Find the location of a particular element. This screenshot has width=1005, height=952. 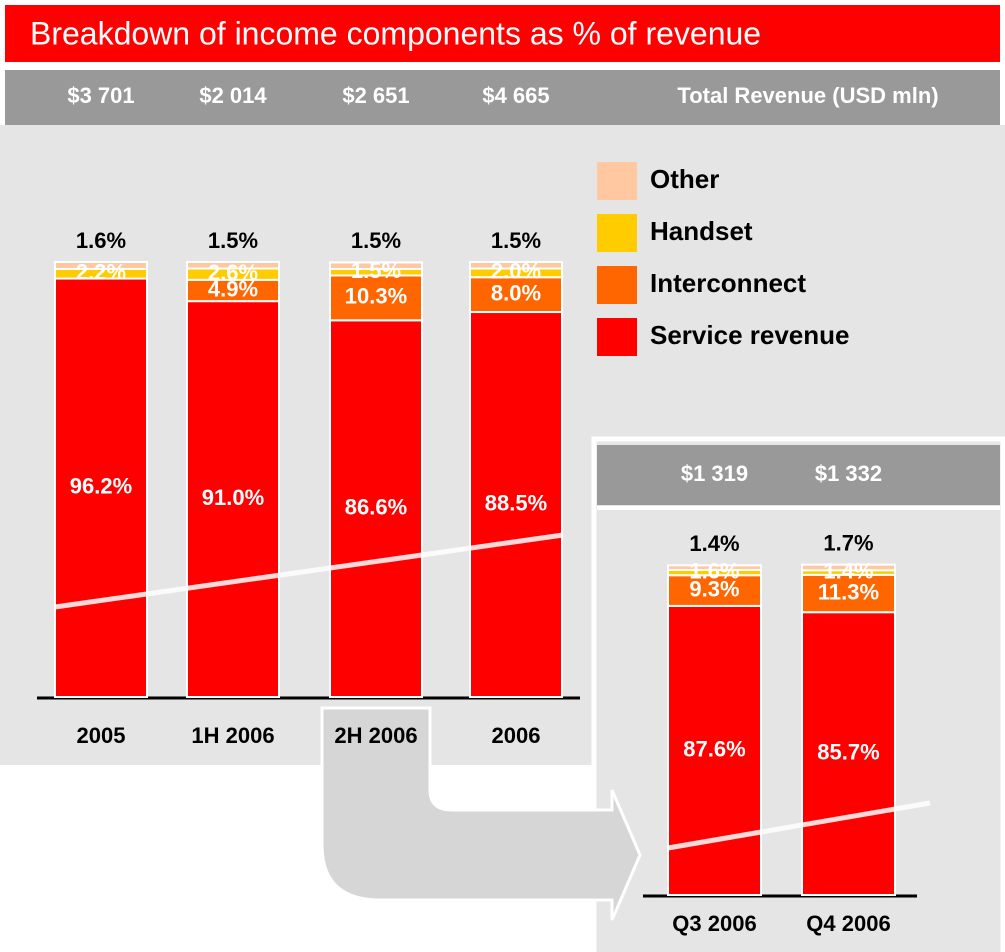

value-label: 91.0% is located at coordinates (233, 497).